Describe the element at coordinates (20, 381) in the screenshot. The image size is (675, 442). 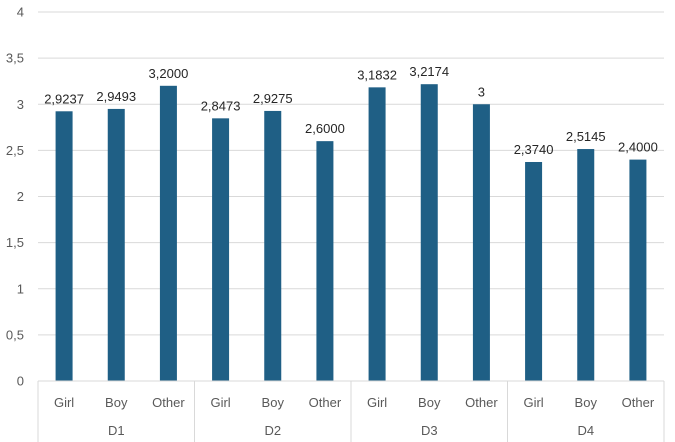
I see `y-tick-label: 0` at that location.